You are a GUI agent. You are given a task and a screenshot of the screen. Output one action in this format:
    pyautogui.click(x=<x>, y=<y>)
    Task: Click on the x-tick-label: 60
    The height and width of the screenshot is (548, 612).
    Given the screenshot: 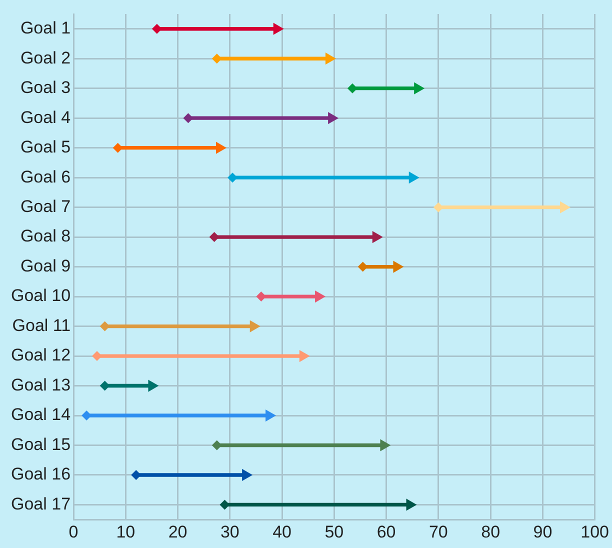 What is the action you would take?
    pyautogui.click(x=386, y=532)
    